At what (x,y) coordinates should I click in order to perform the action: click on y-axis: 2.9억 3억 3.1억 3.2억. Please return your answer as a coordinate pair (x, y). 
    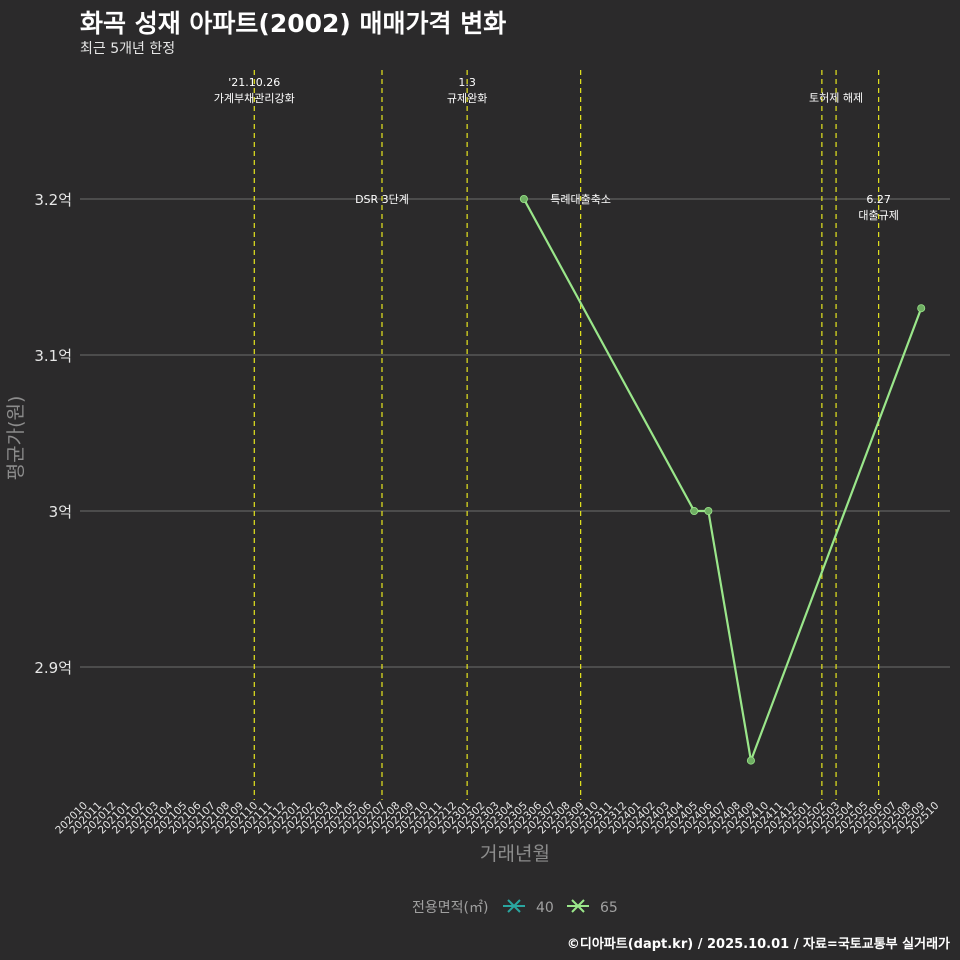
    Looking at the image, I should click on (53, 434).